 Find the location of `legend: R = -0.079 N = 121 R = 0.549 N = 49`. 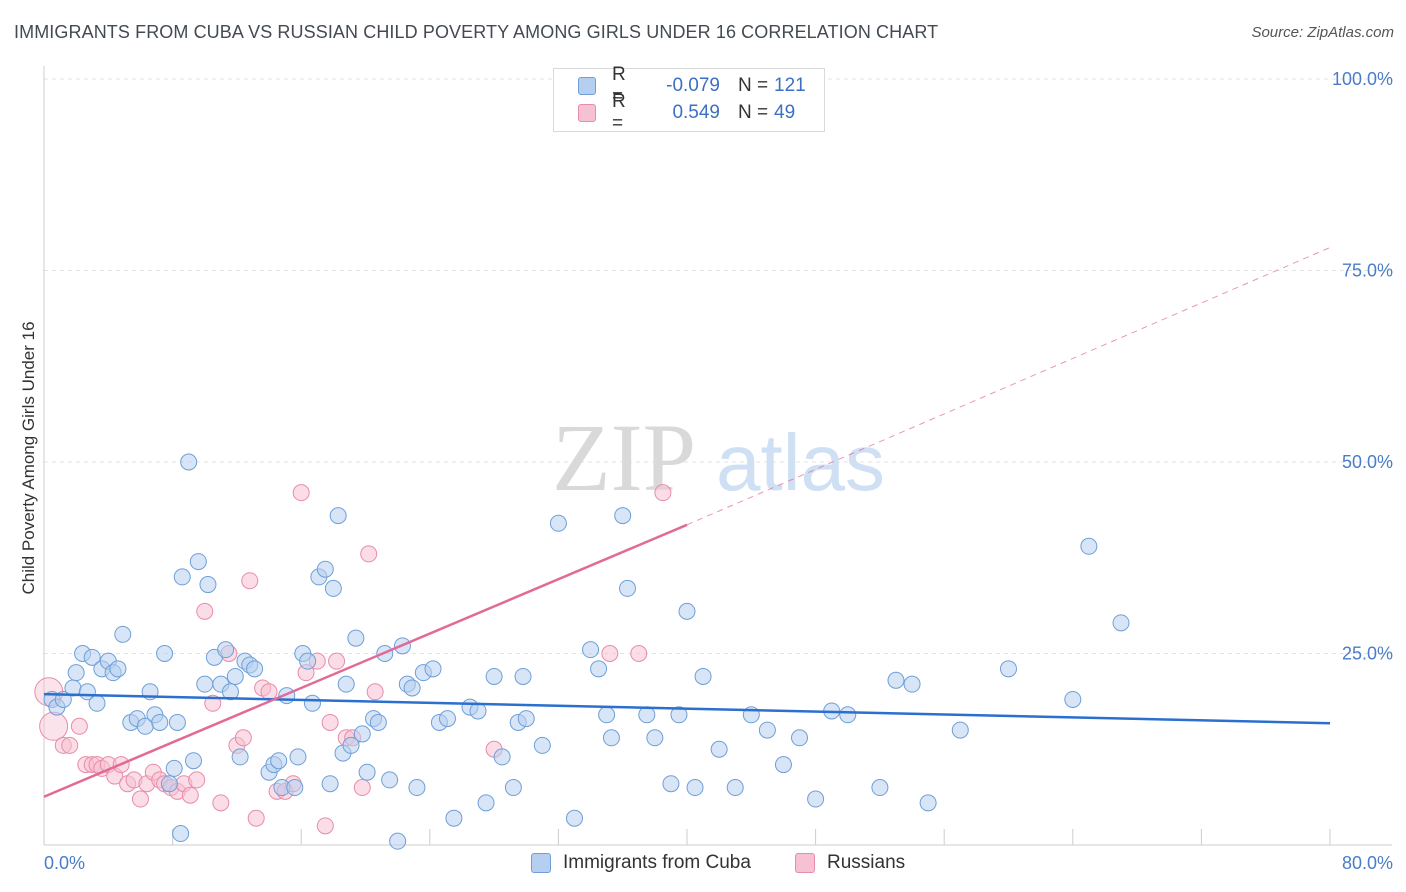

legend: R = -0.079 N = 121 R = 0.549 N = 49 is located at coordinates (689, 99).